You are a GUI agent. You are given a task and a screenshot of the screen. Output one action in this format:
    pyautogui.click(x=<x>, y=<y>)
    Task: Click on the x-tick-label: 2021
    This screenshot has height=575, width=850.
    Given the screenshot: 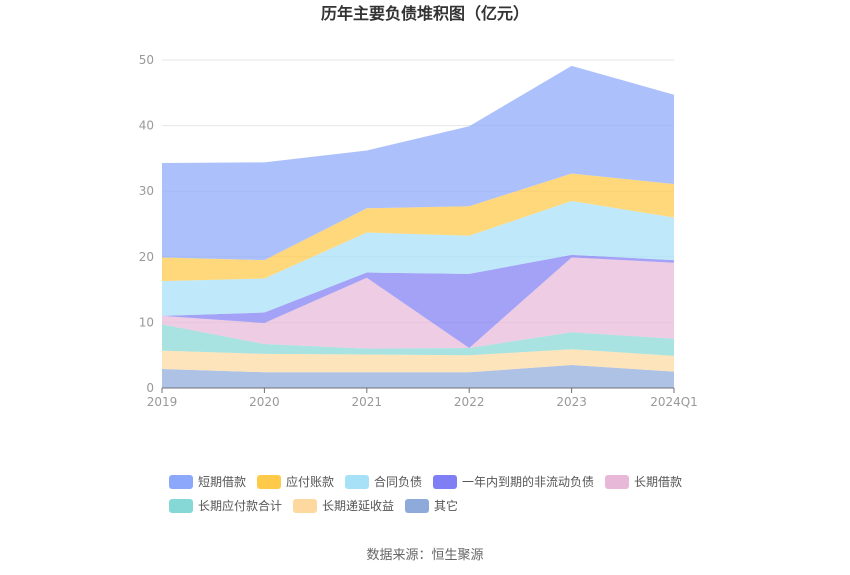 What is the action you would take?
    pyautogui.click(x=367, y=402)
    